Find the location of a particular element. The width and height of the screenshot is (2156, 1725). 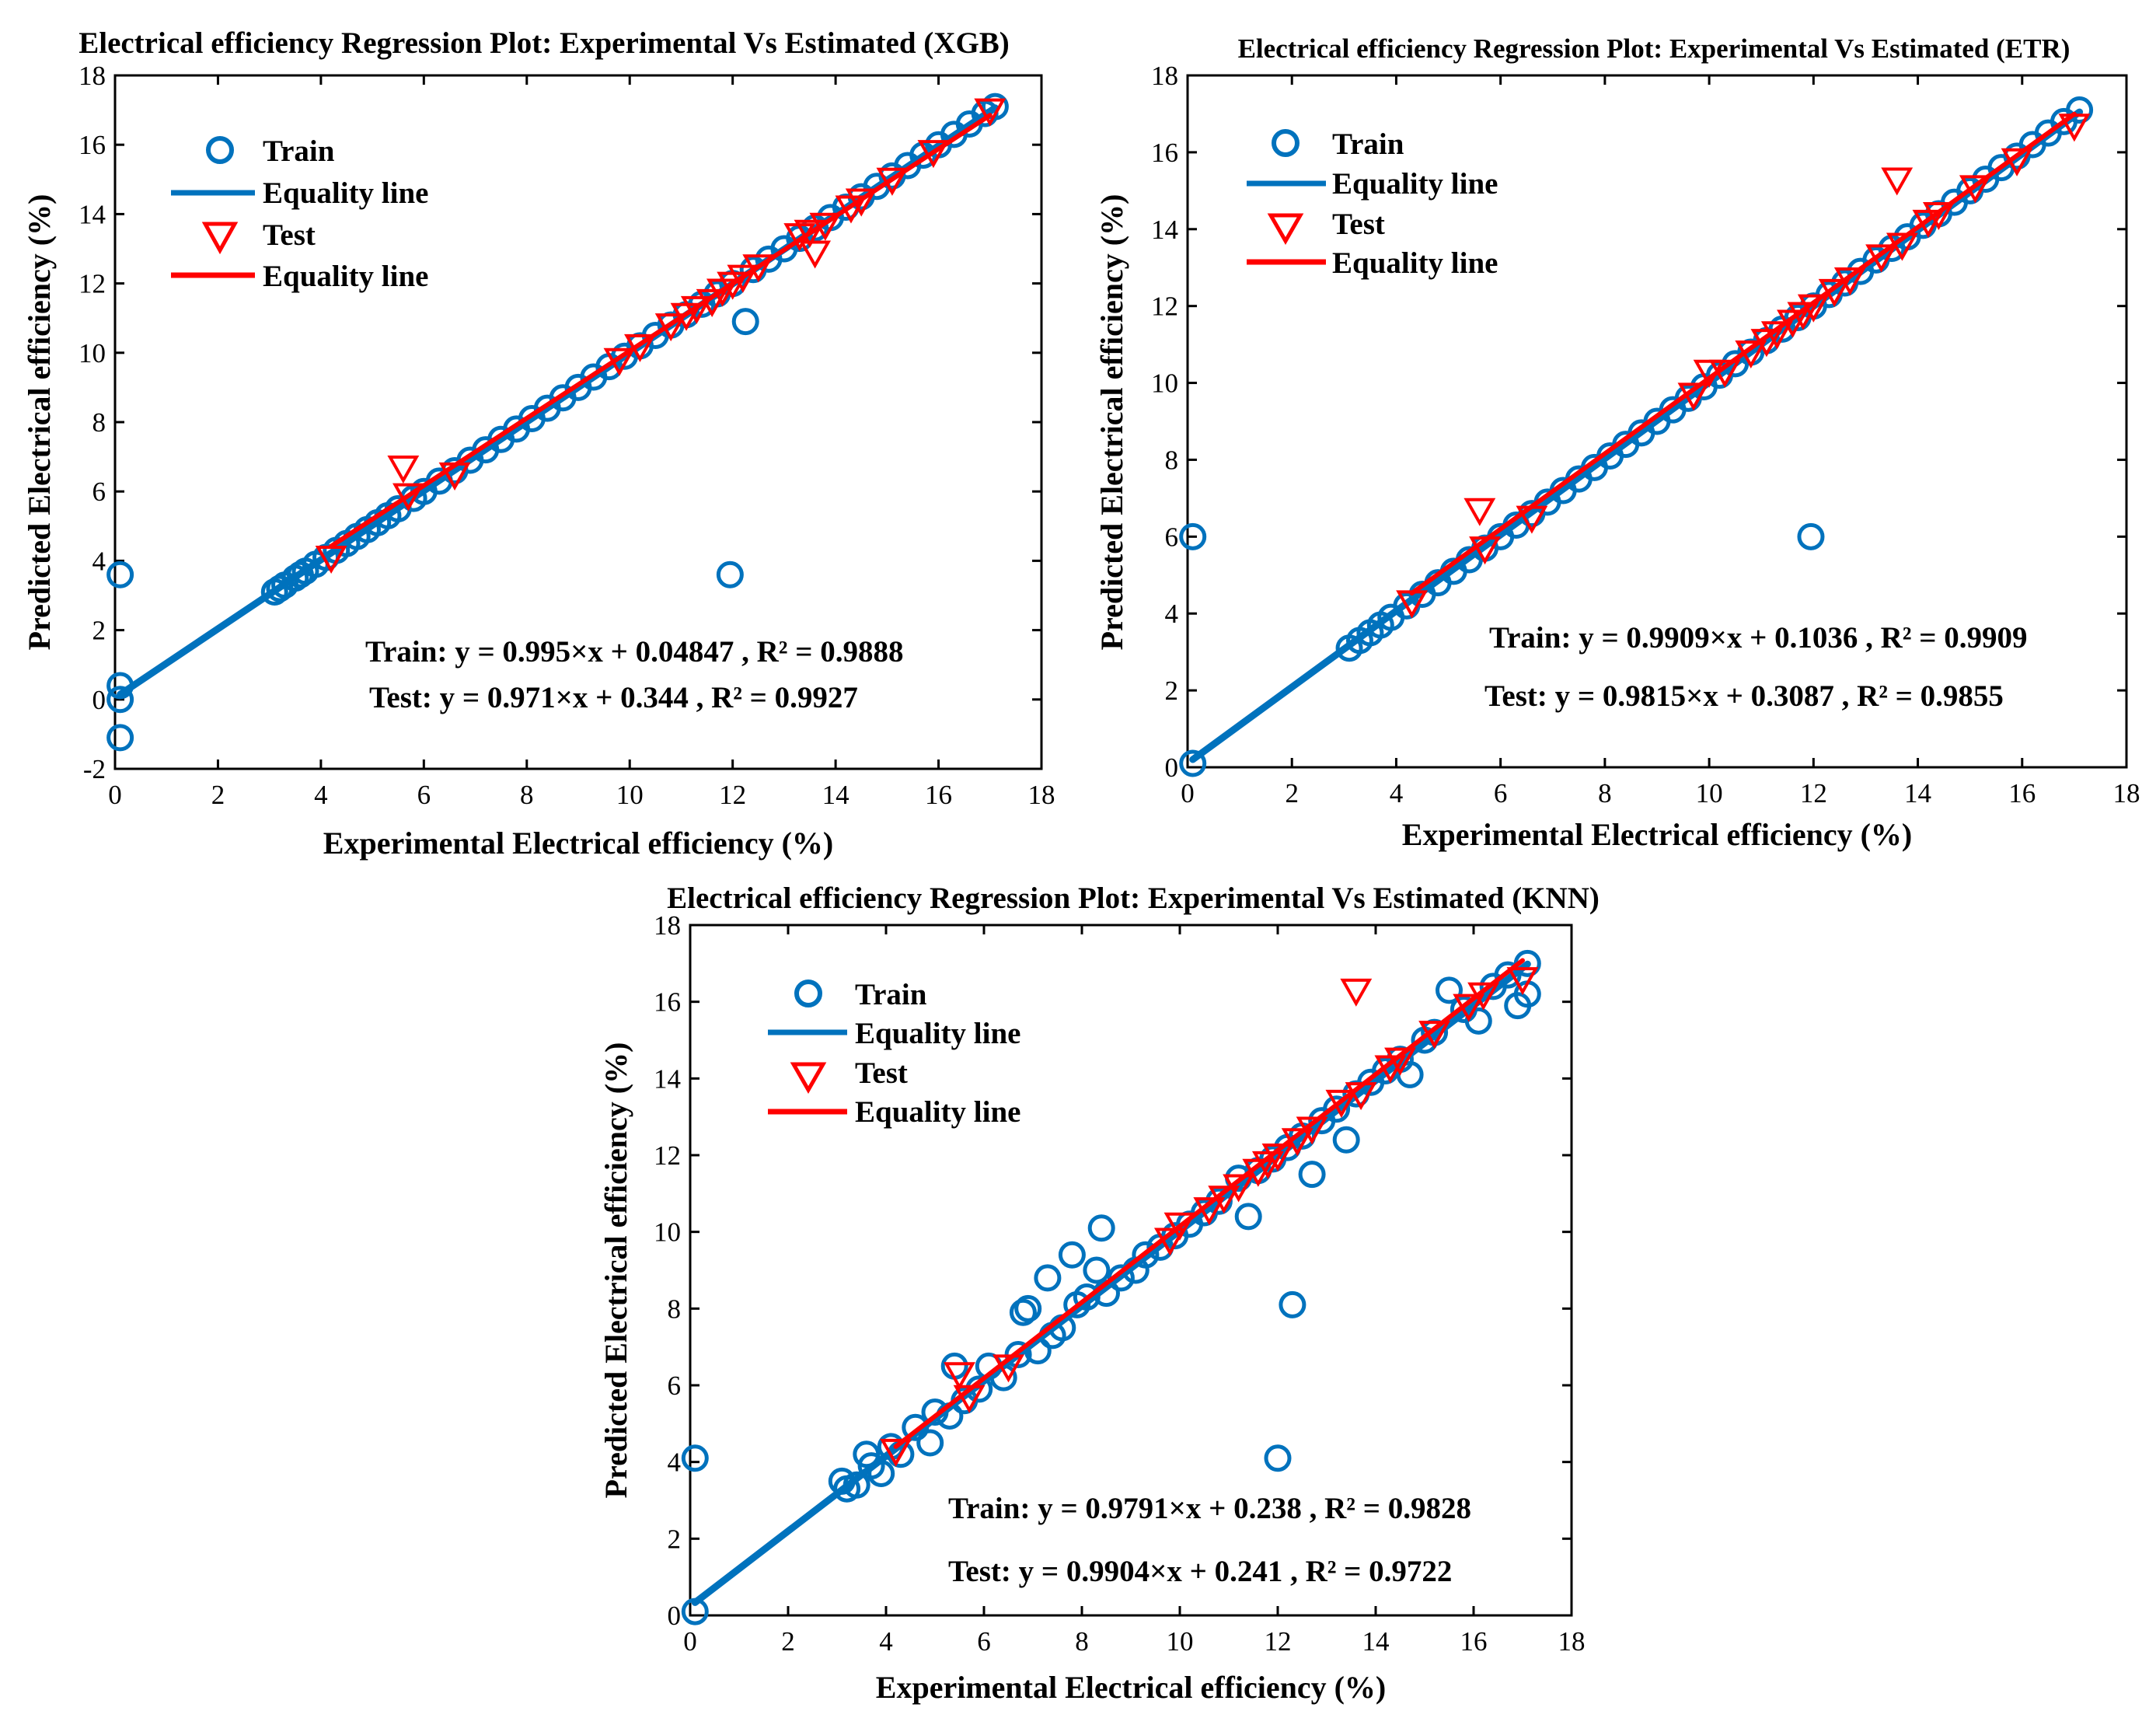

test-equation: Test: y = 0.971×x + 0.344 , R² = 0.9927 is located at coordinates (613, 697).